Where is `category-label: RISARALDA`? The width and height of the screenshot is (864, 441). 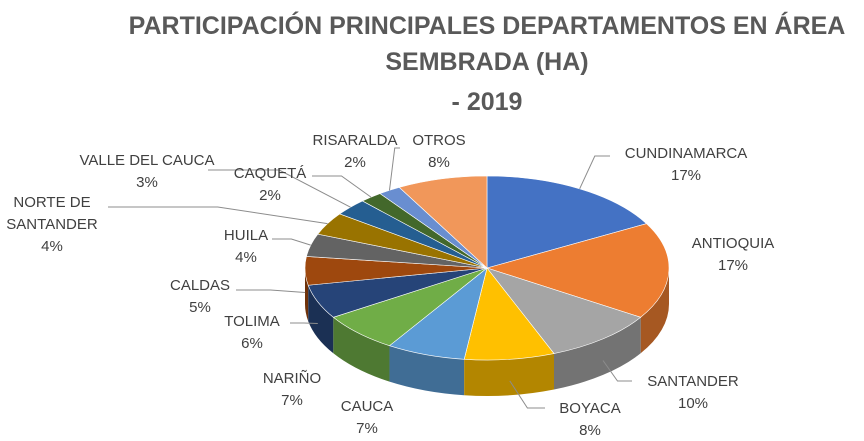 category-label: RISARALDA is located at coordinates (355, 140).